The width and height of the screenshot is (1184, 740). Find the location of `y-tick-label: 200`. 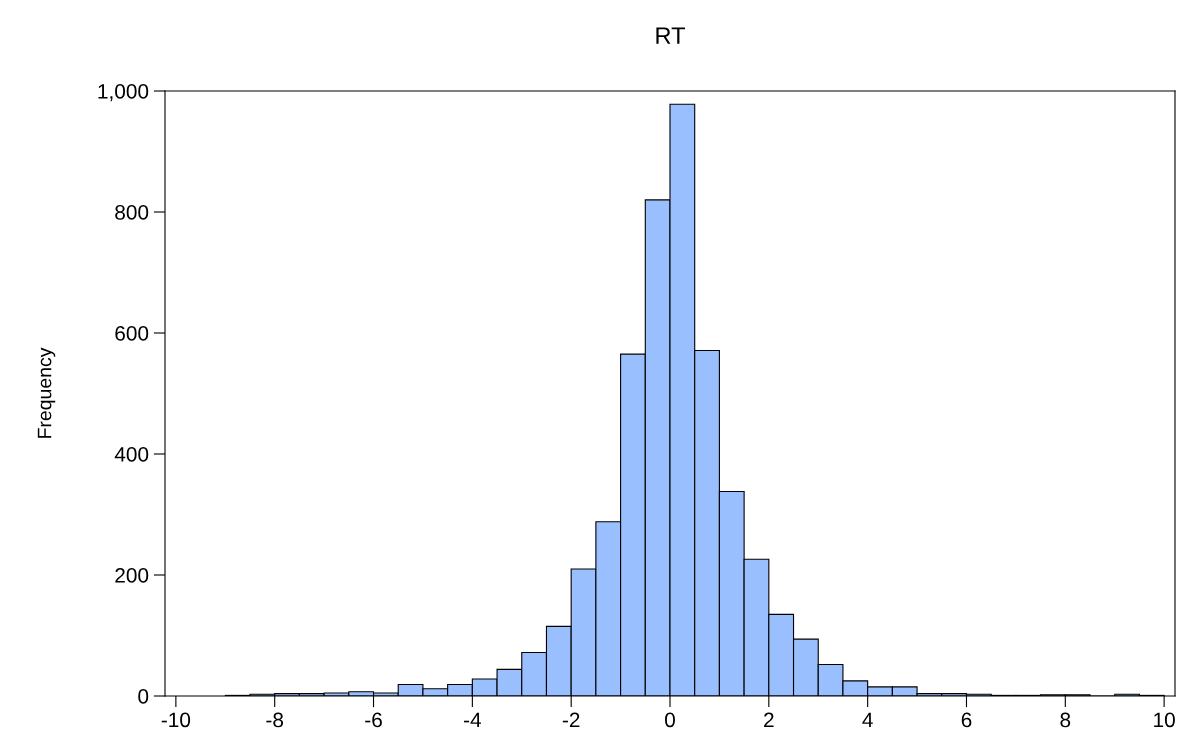

y-tick-label: 200 is located at coordinates (132, 575).